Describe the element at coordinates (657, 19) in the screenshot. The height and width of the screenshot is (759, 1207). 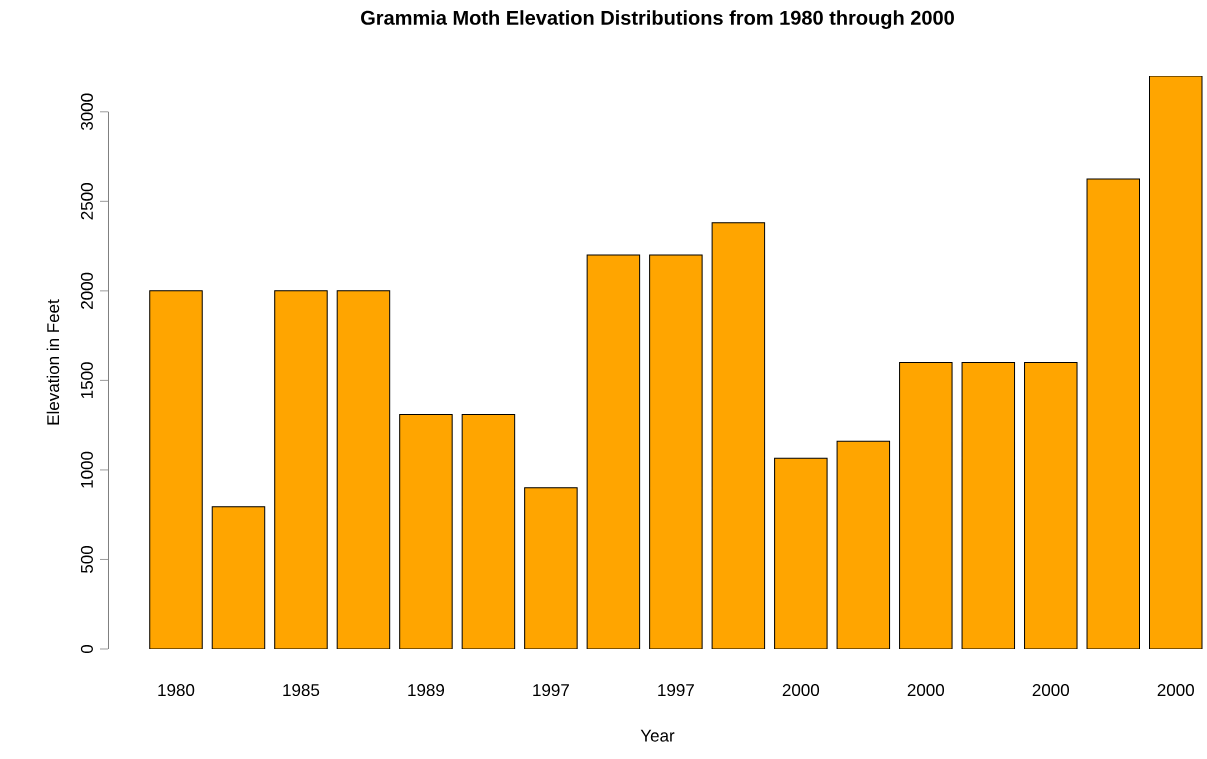
I see `chart-title: Grammia Moth Elevation Distributions from 1980 through 2000` at that location.